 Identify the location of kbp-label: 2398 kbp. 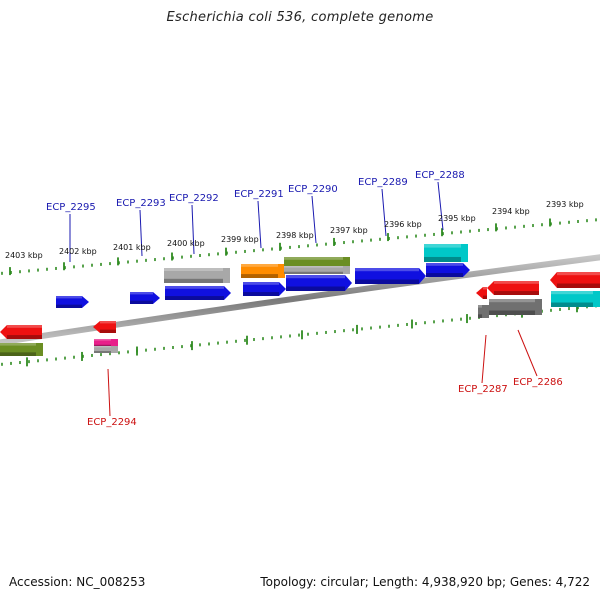
(295, 235).